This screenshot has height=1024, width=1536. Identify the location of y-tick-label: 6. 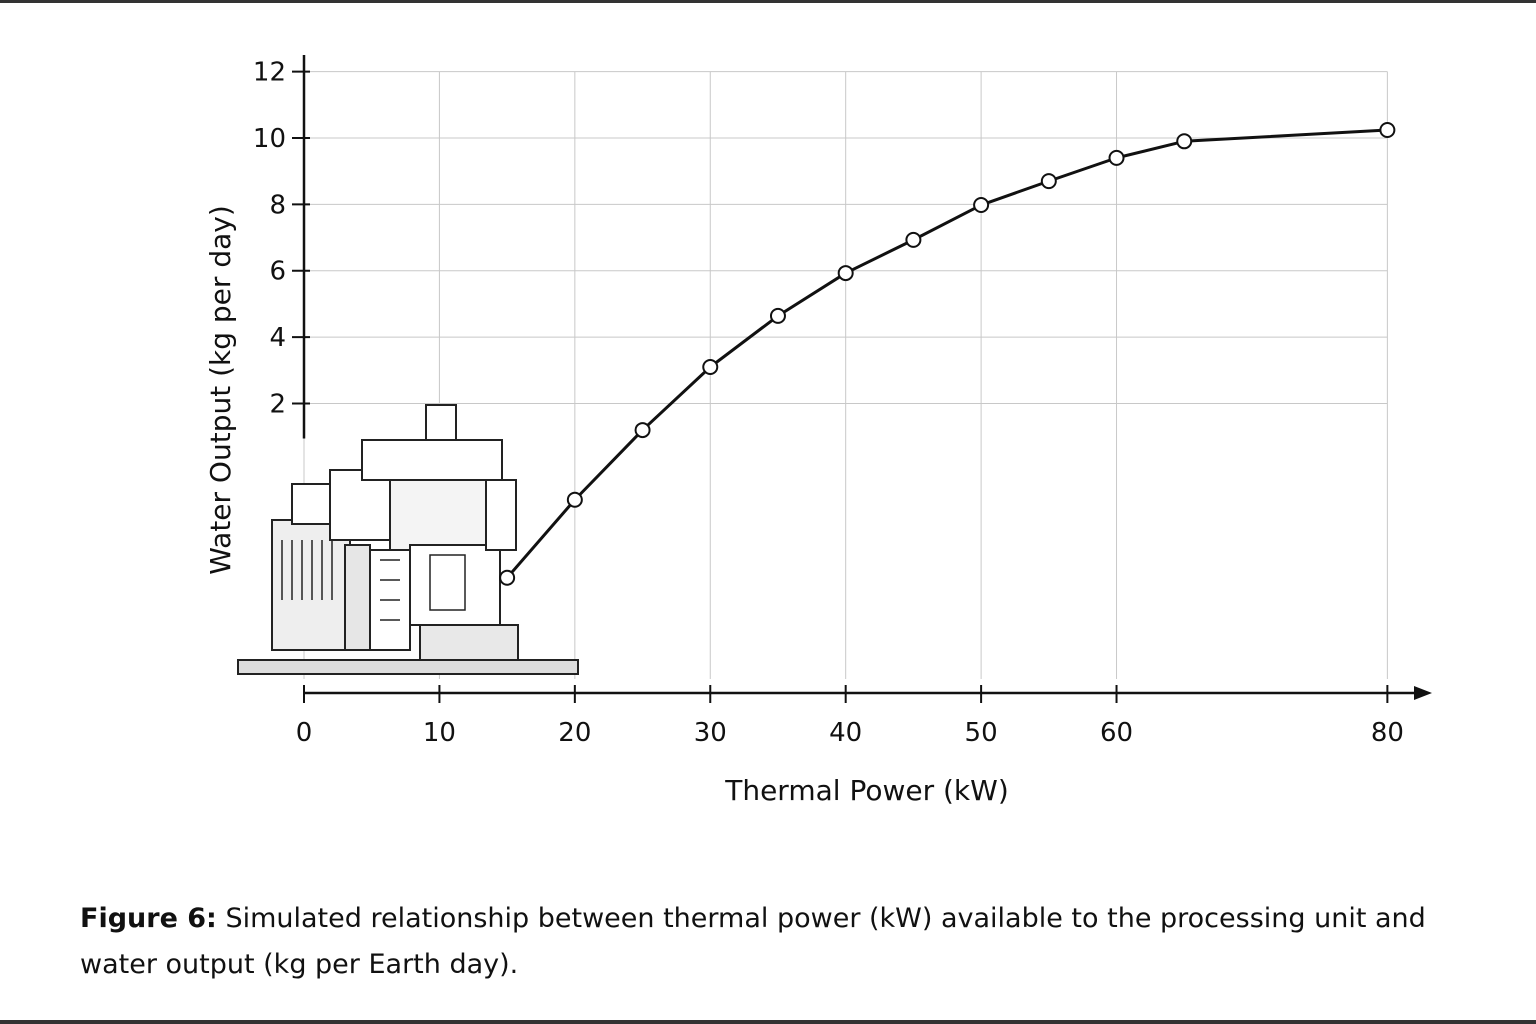
(277, 272).